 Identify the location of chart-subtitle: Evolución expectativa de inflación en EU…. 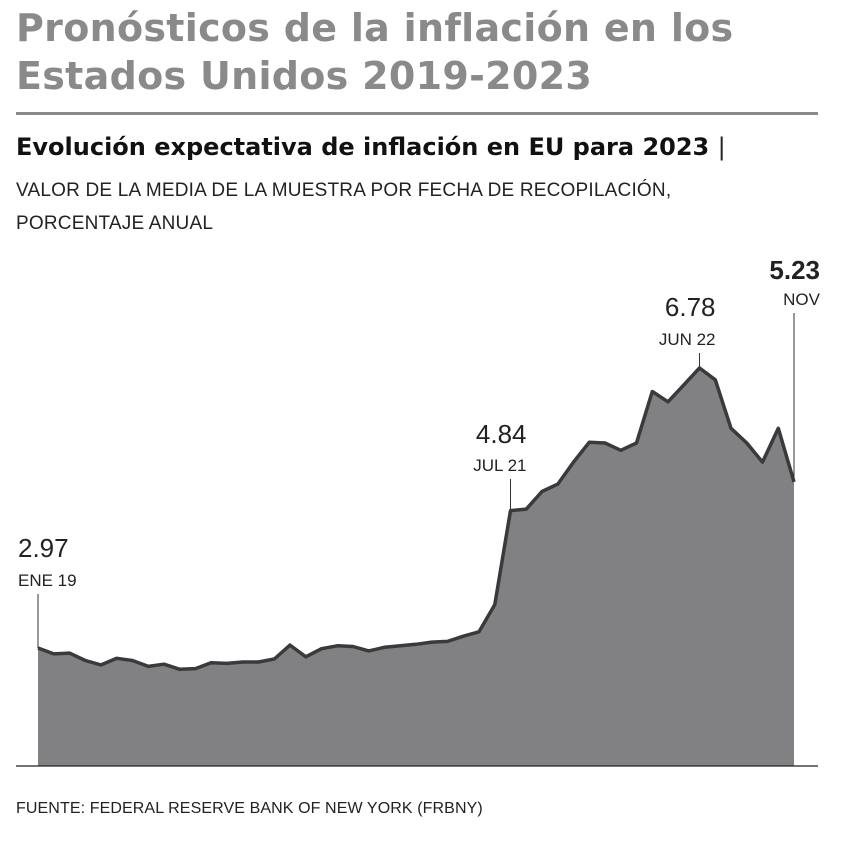
(371, 147).